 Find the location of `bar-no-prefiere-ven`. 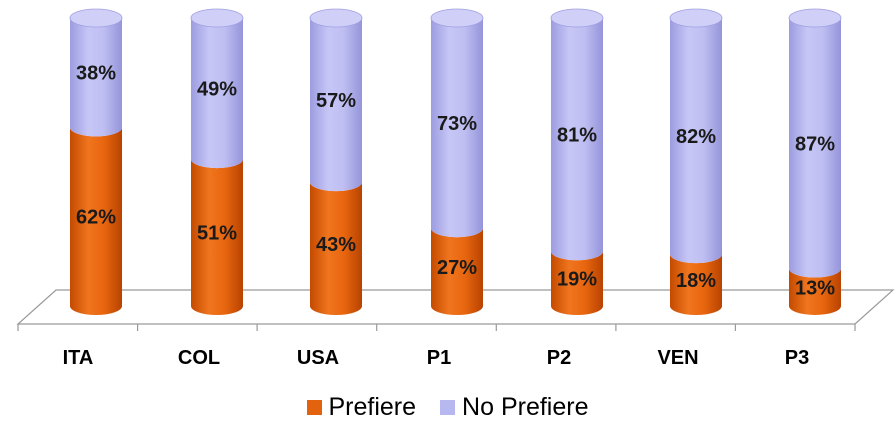

bar-no-prefiere-ven is located at coordinates (696, 141).